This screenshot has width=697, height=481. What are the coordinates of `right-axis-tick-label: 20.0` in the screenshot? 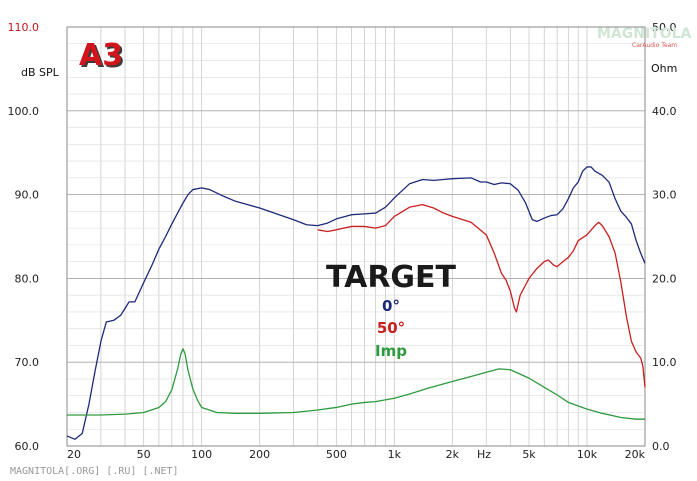 It's located at (664, 278).